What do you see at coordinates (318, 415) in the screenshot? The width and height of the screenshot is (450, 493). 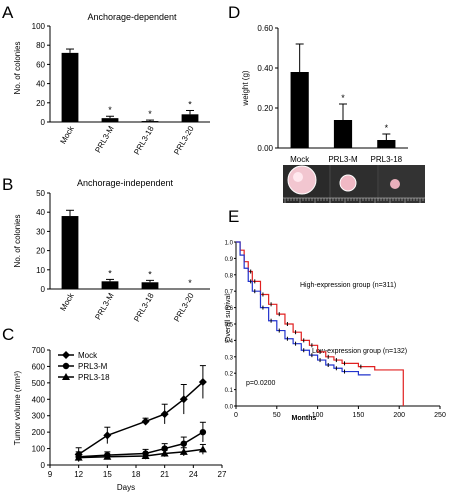 I see `panel-e-xtick-label: 100` at bounding box center [318, 415].